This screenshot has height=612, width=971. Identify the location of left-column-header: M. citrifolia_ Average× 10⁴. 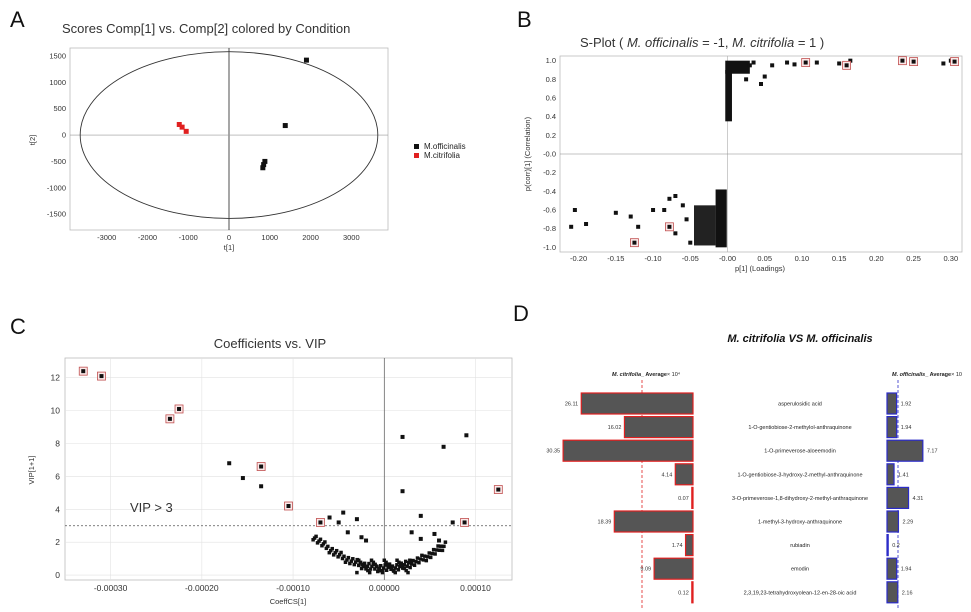
(646, 374).